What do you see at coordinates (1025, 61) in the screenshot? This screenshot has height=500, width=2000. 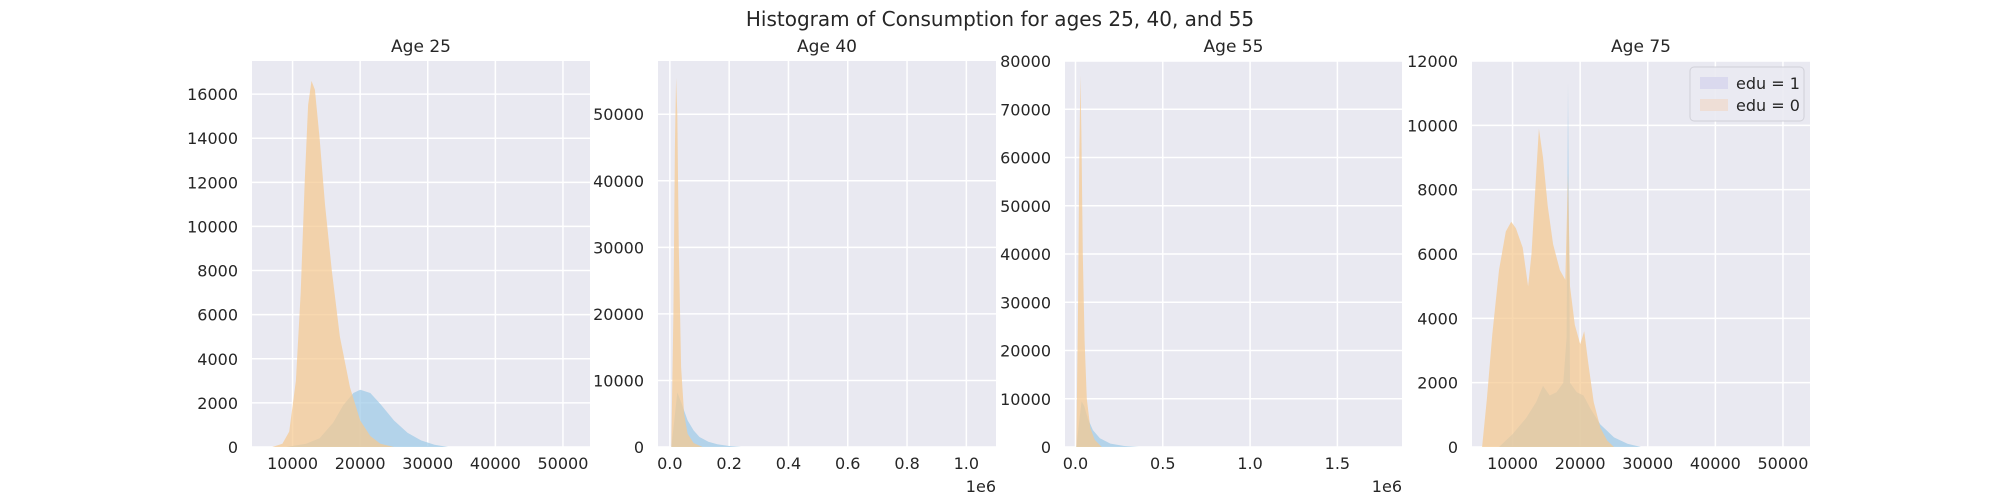 I see `y-tick-label: 80000` at bounding box center [1025, 61].